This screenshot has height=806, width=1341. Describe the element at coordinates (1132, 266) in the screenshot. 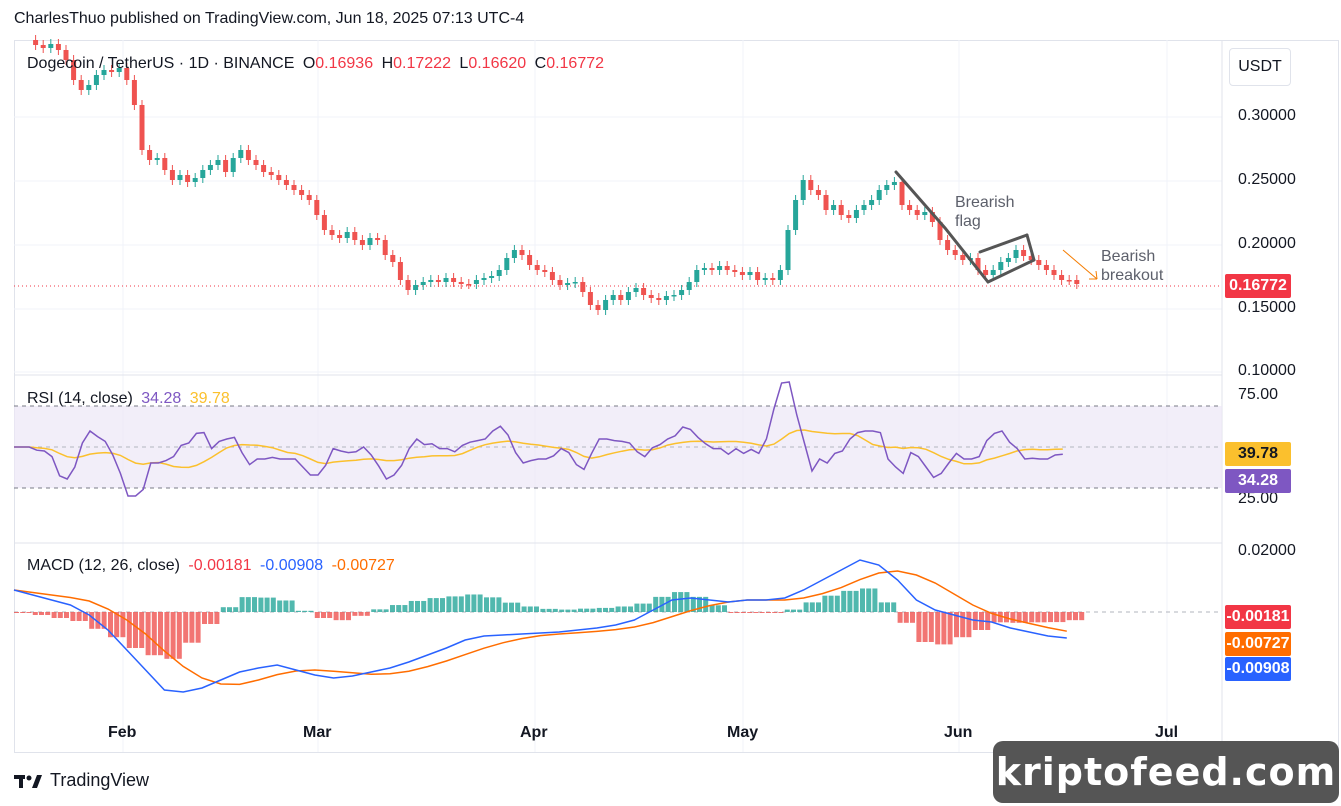

I see `breakout-annotation: Bearish breakout` at that location.